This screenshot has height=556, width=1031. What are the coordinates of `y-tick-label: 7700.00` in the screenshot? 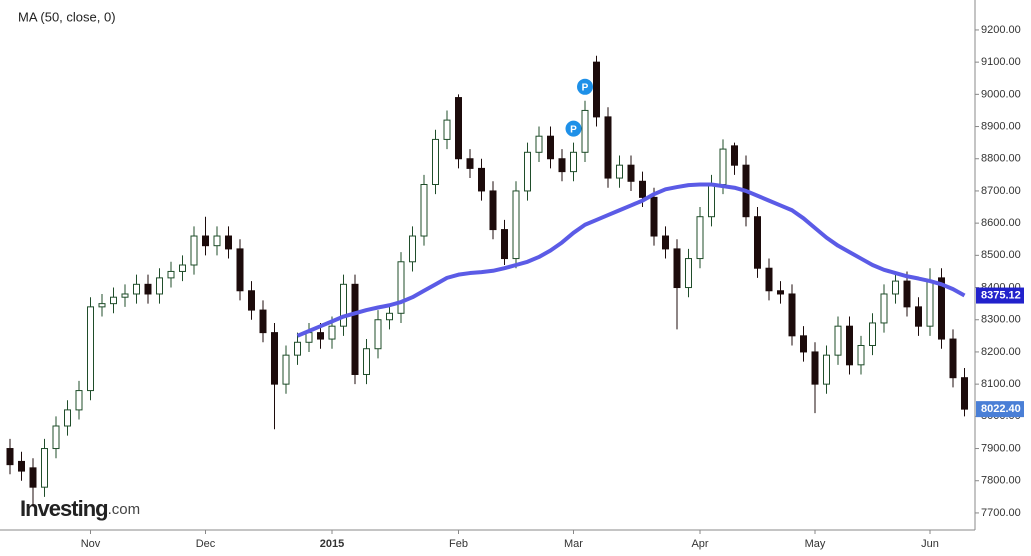 It's located at (1001, 513).